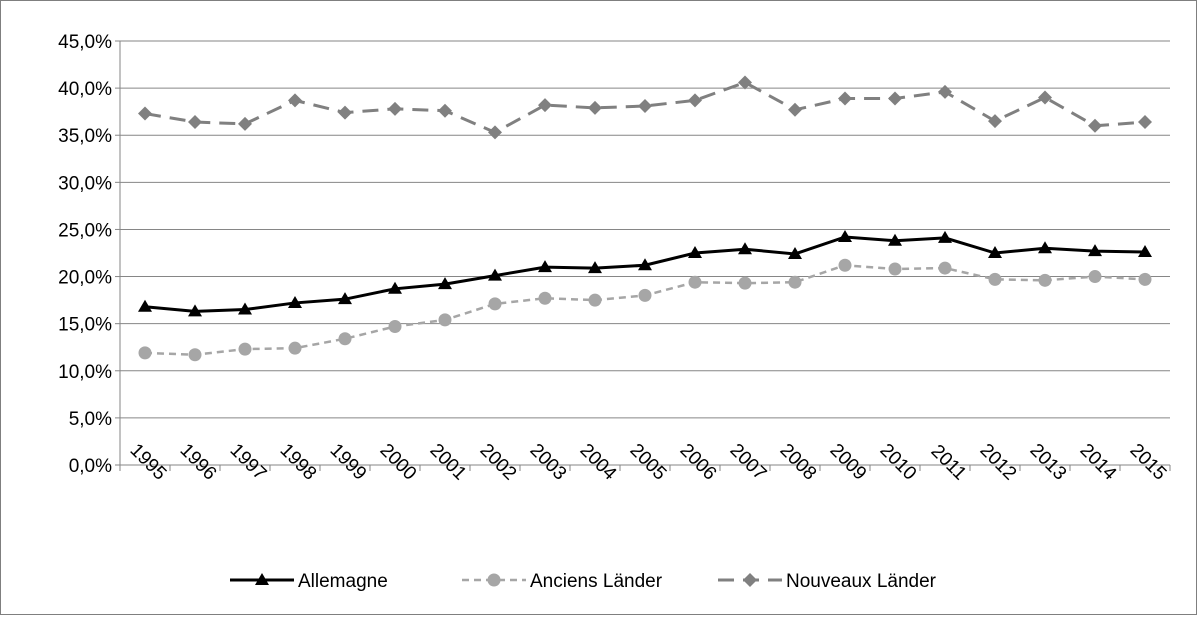 The height and width of the screenshot is (621, 1198). Describe the element at coordinates (90, 466) in the screenshot. I see `y-tick-label: 0,0%` at that location.